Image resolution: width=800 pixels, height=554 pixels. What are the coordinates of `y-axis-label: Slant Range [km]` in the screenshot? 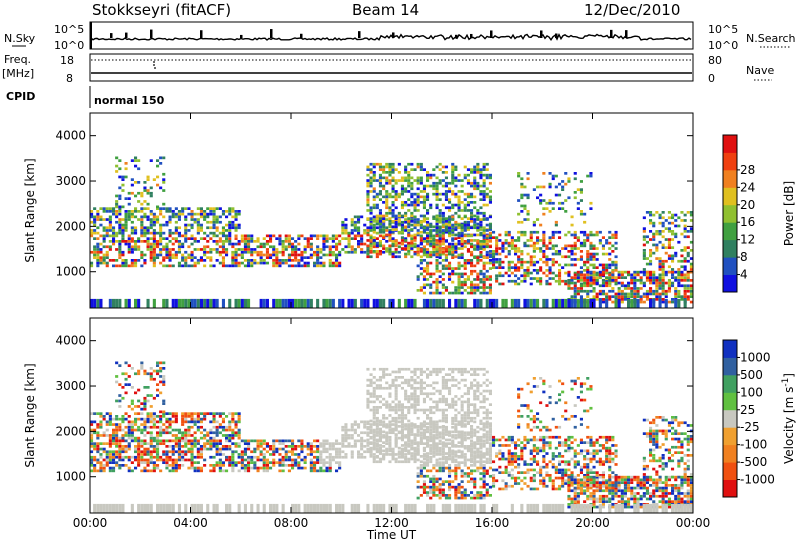 It's located at (30, 210).